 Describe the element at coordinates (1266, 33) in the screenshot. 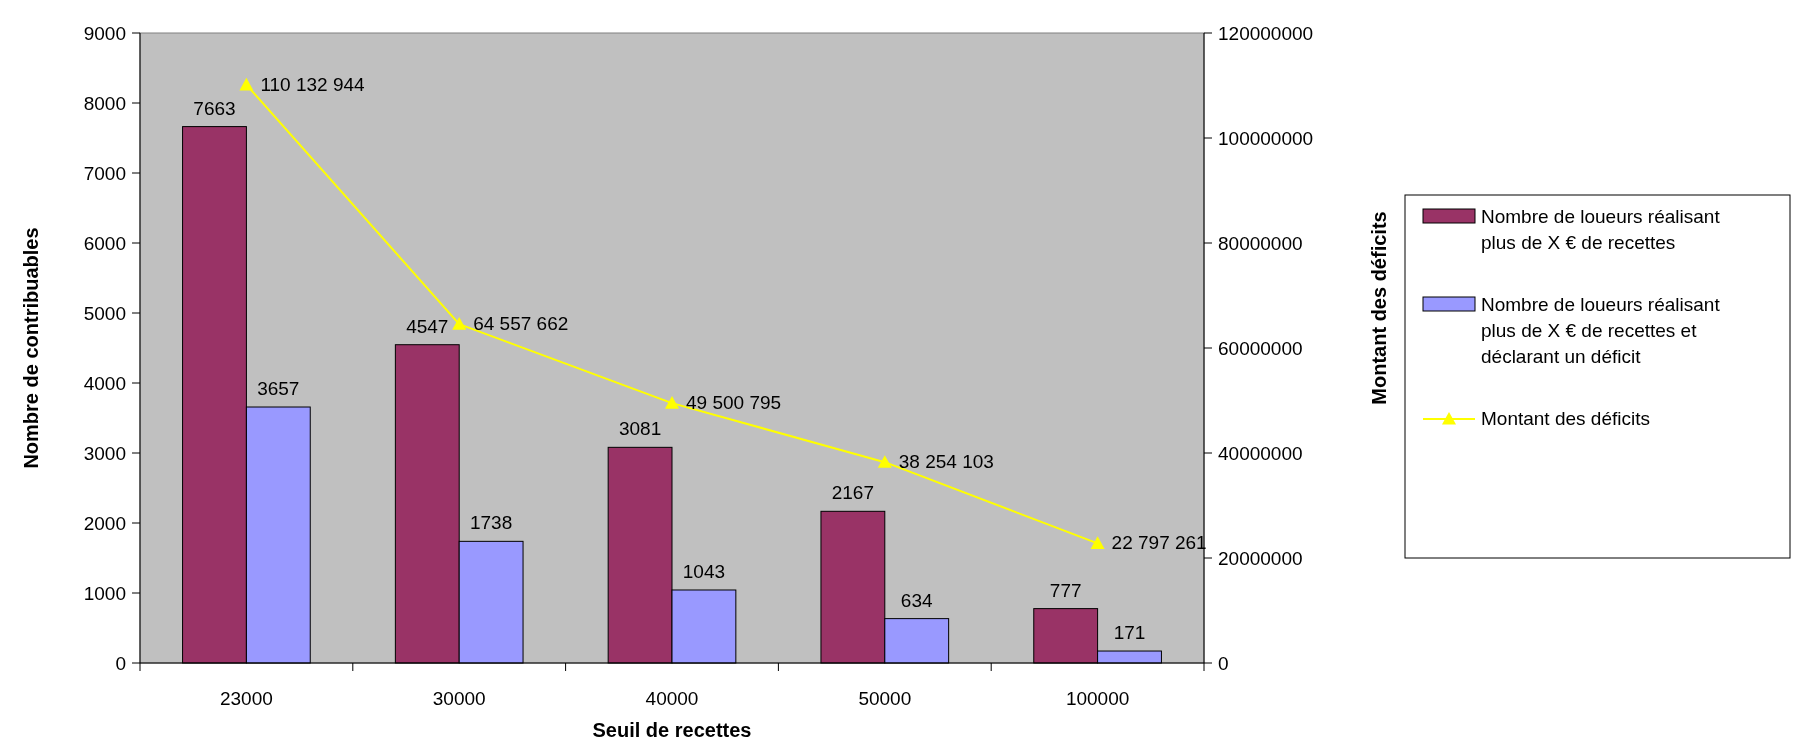

I see `y2-tick-label: 120000000` at that location.